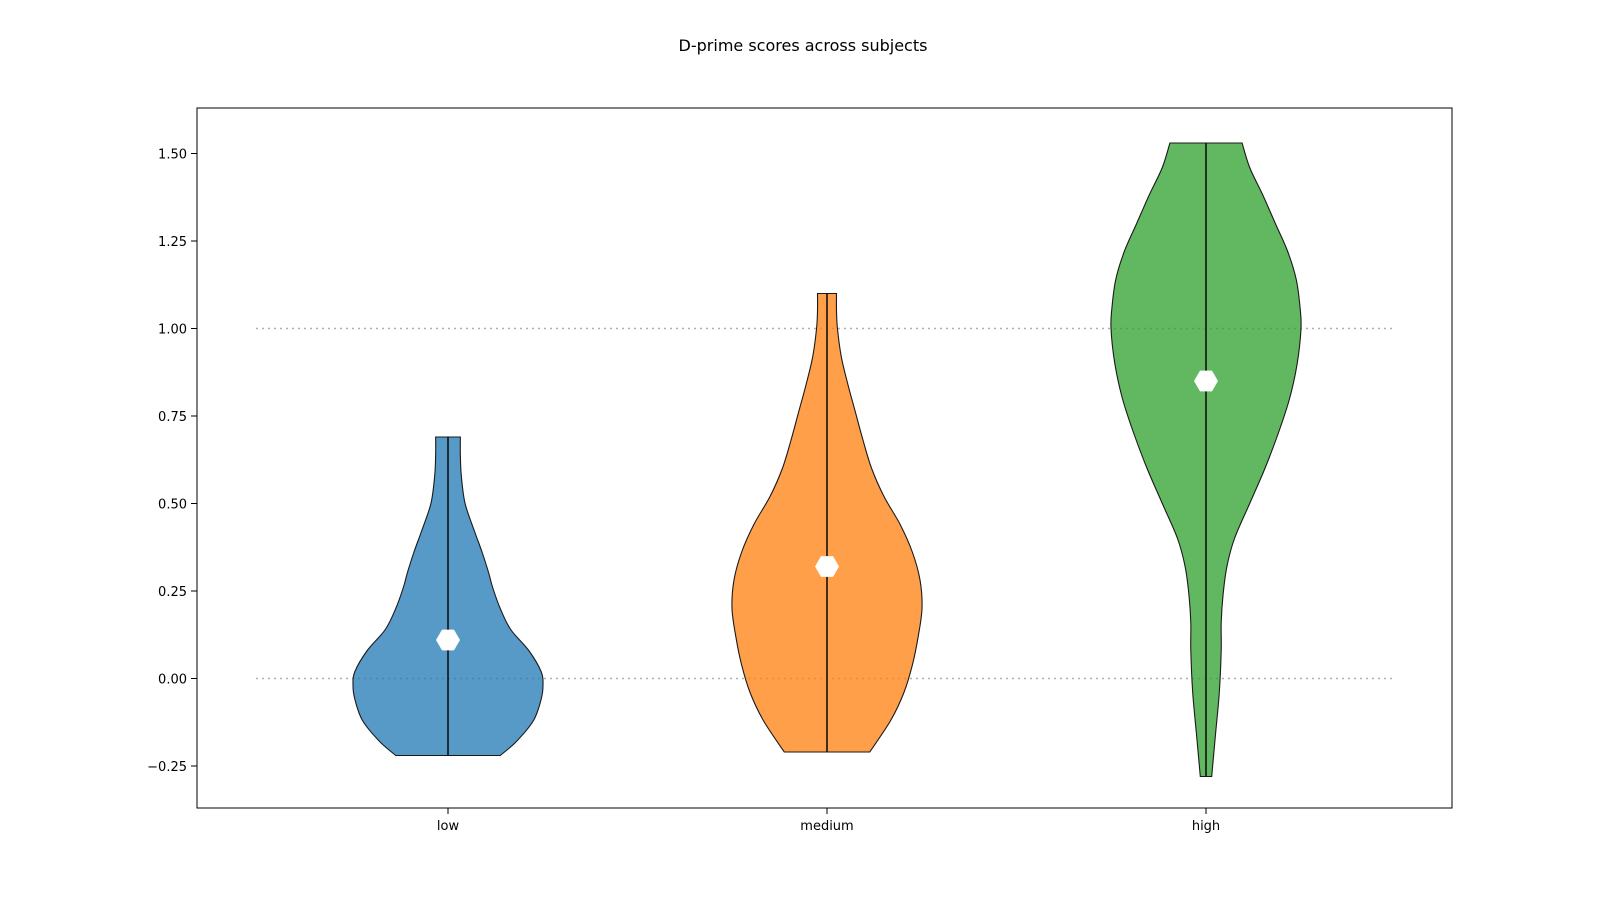 This screenshot has height=900, width=1600. What do you see at coordinates (826, 826) in the screenshot?
I see `x-tick-label-medium: medium` at bounding box center [826, 826].